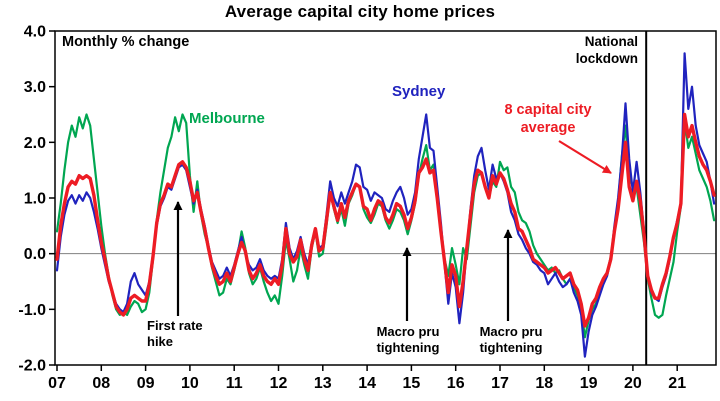 This screenshot has height=401, width=720. I want to click on x-tick-label: 14, so click(367, 383).